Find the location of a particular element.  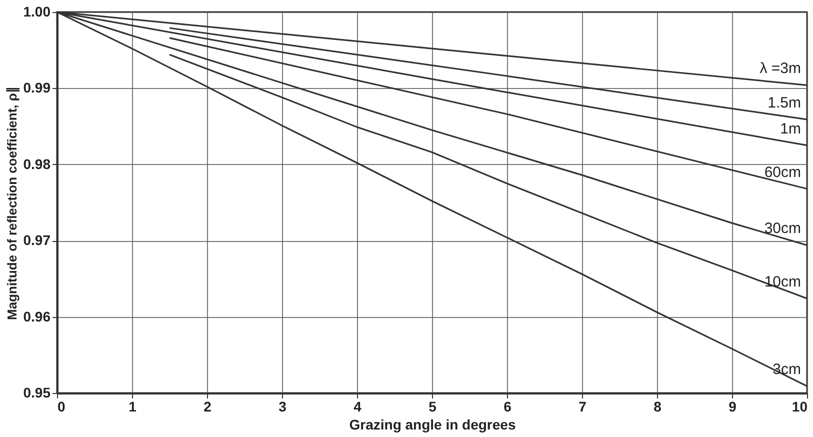

series-label: 60cm is located at coordinates (782, 172).